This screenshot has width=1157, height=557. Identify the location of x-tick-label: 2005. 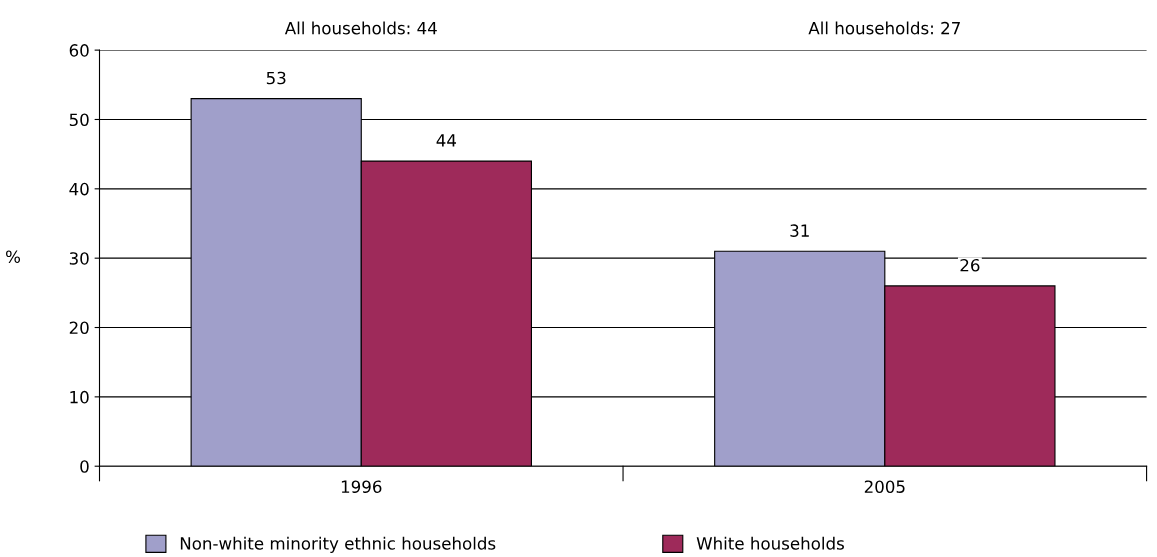
(884, 486).